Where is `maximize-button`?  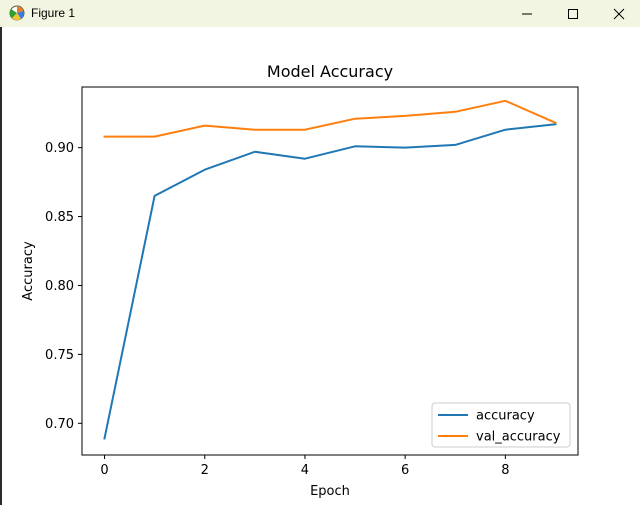 maximize-button is located at coordinates (573, 13).